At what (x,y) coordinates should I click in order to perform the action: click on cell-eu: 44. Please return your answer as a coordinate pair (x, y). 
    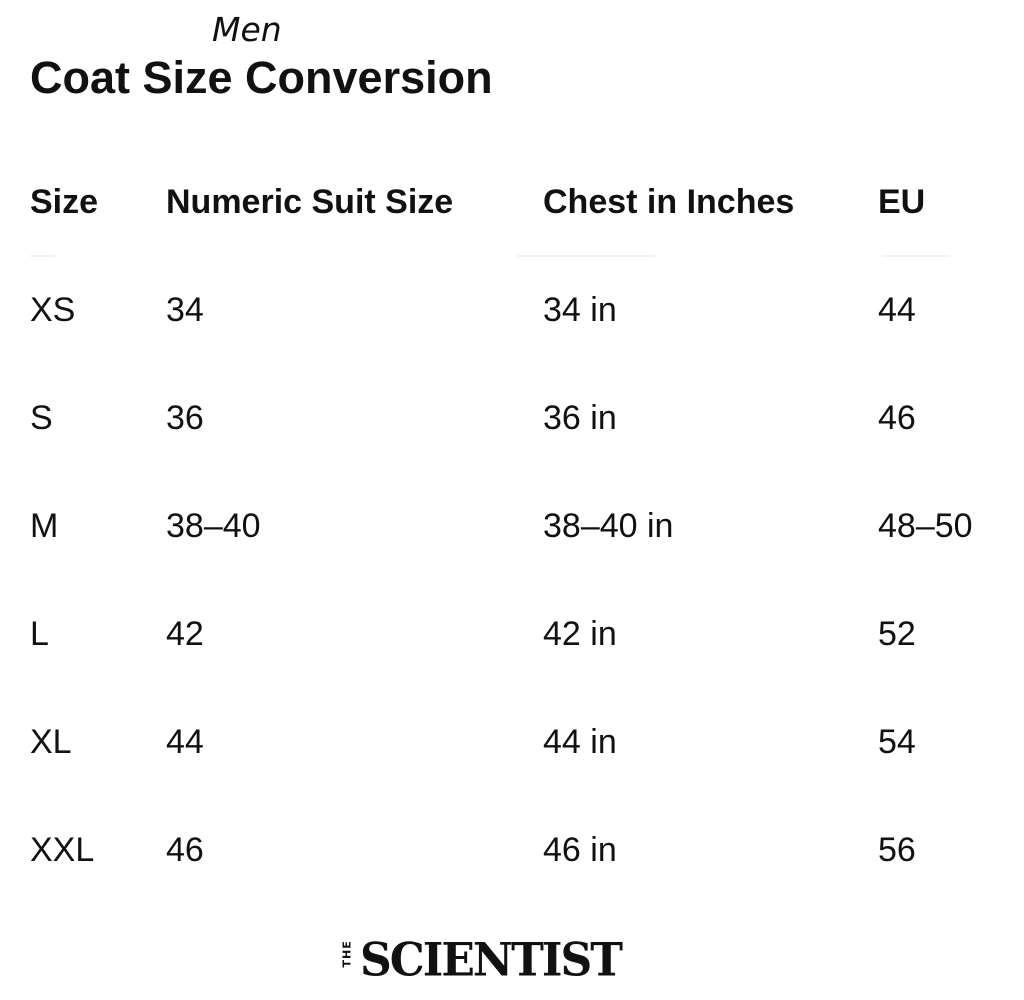
    Looking at the image, I should click on (897, 310).